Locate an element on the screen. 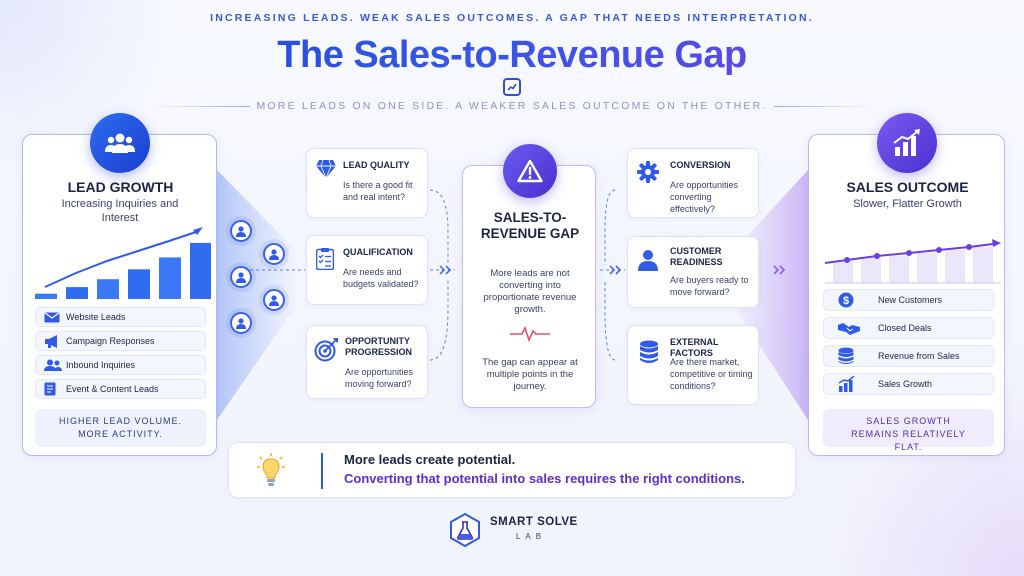 The height and width of the screenshot is (576, 1024). mail-icon is located at coordinates (55, 317).